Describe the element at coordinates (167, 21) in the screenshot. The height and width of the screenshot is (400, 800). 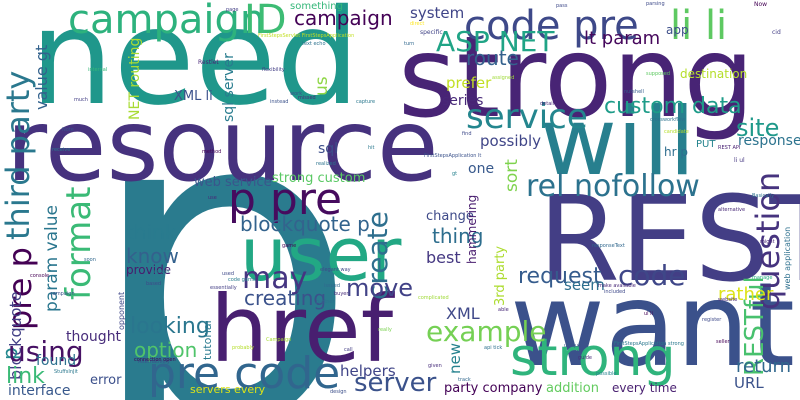
I see `word-campaign-top: campaign` at that location.